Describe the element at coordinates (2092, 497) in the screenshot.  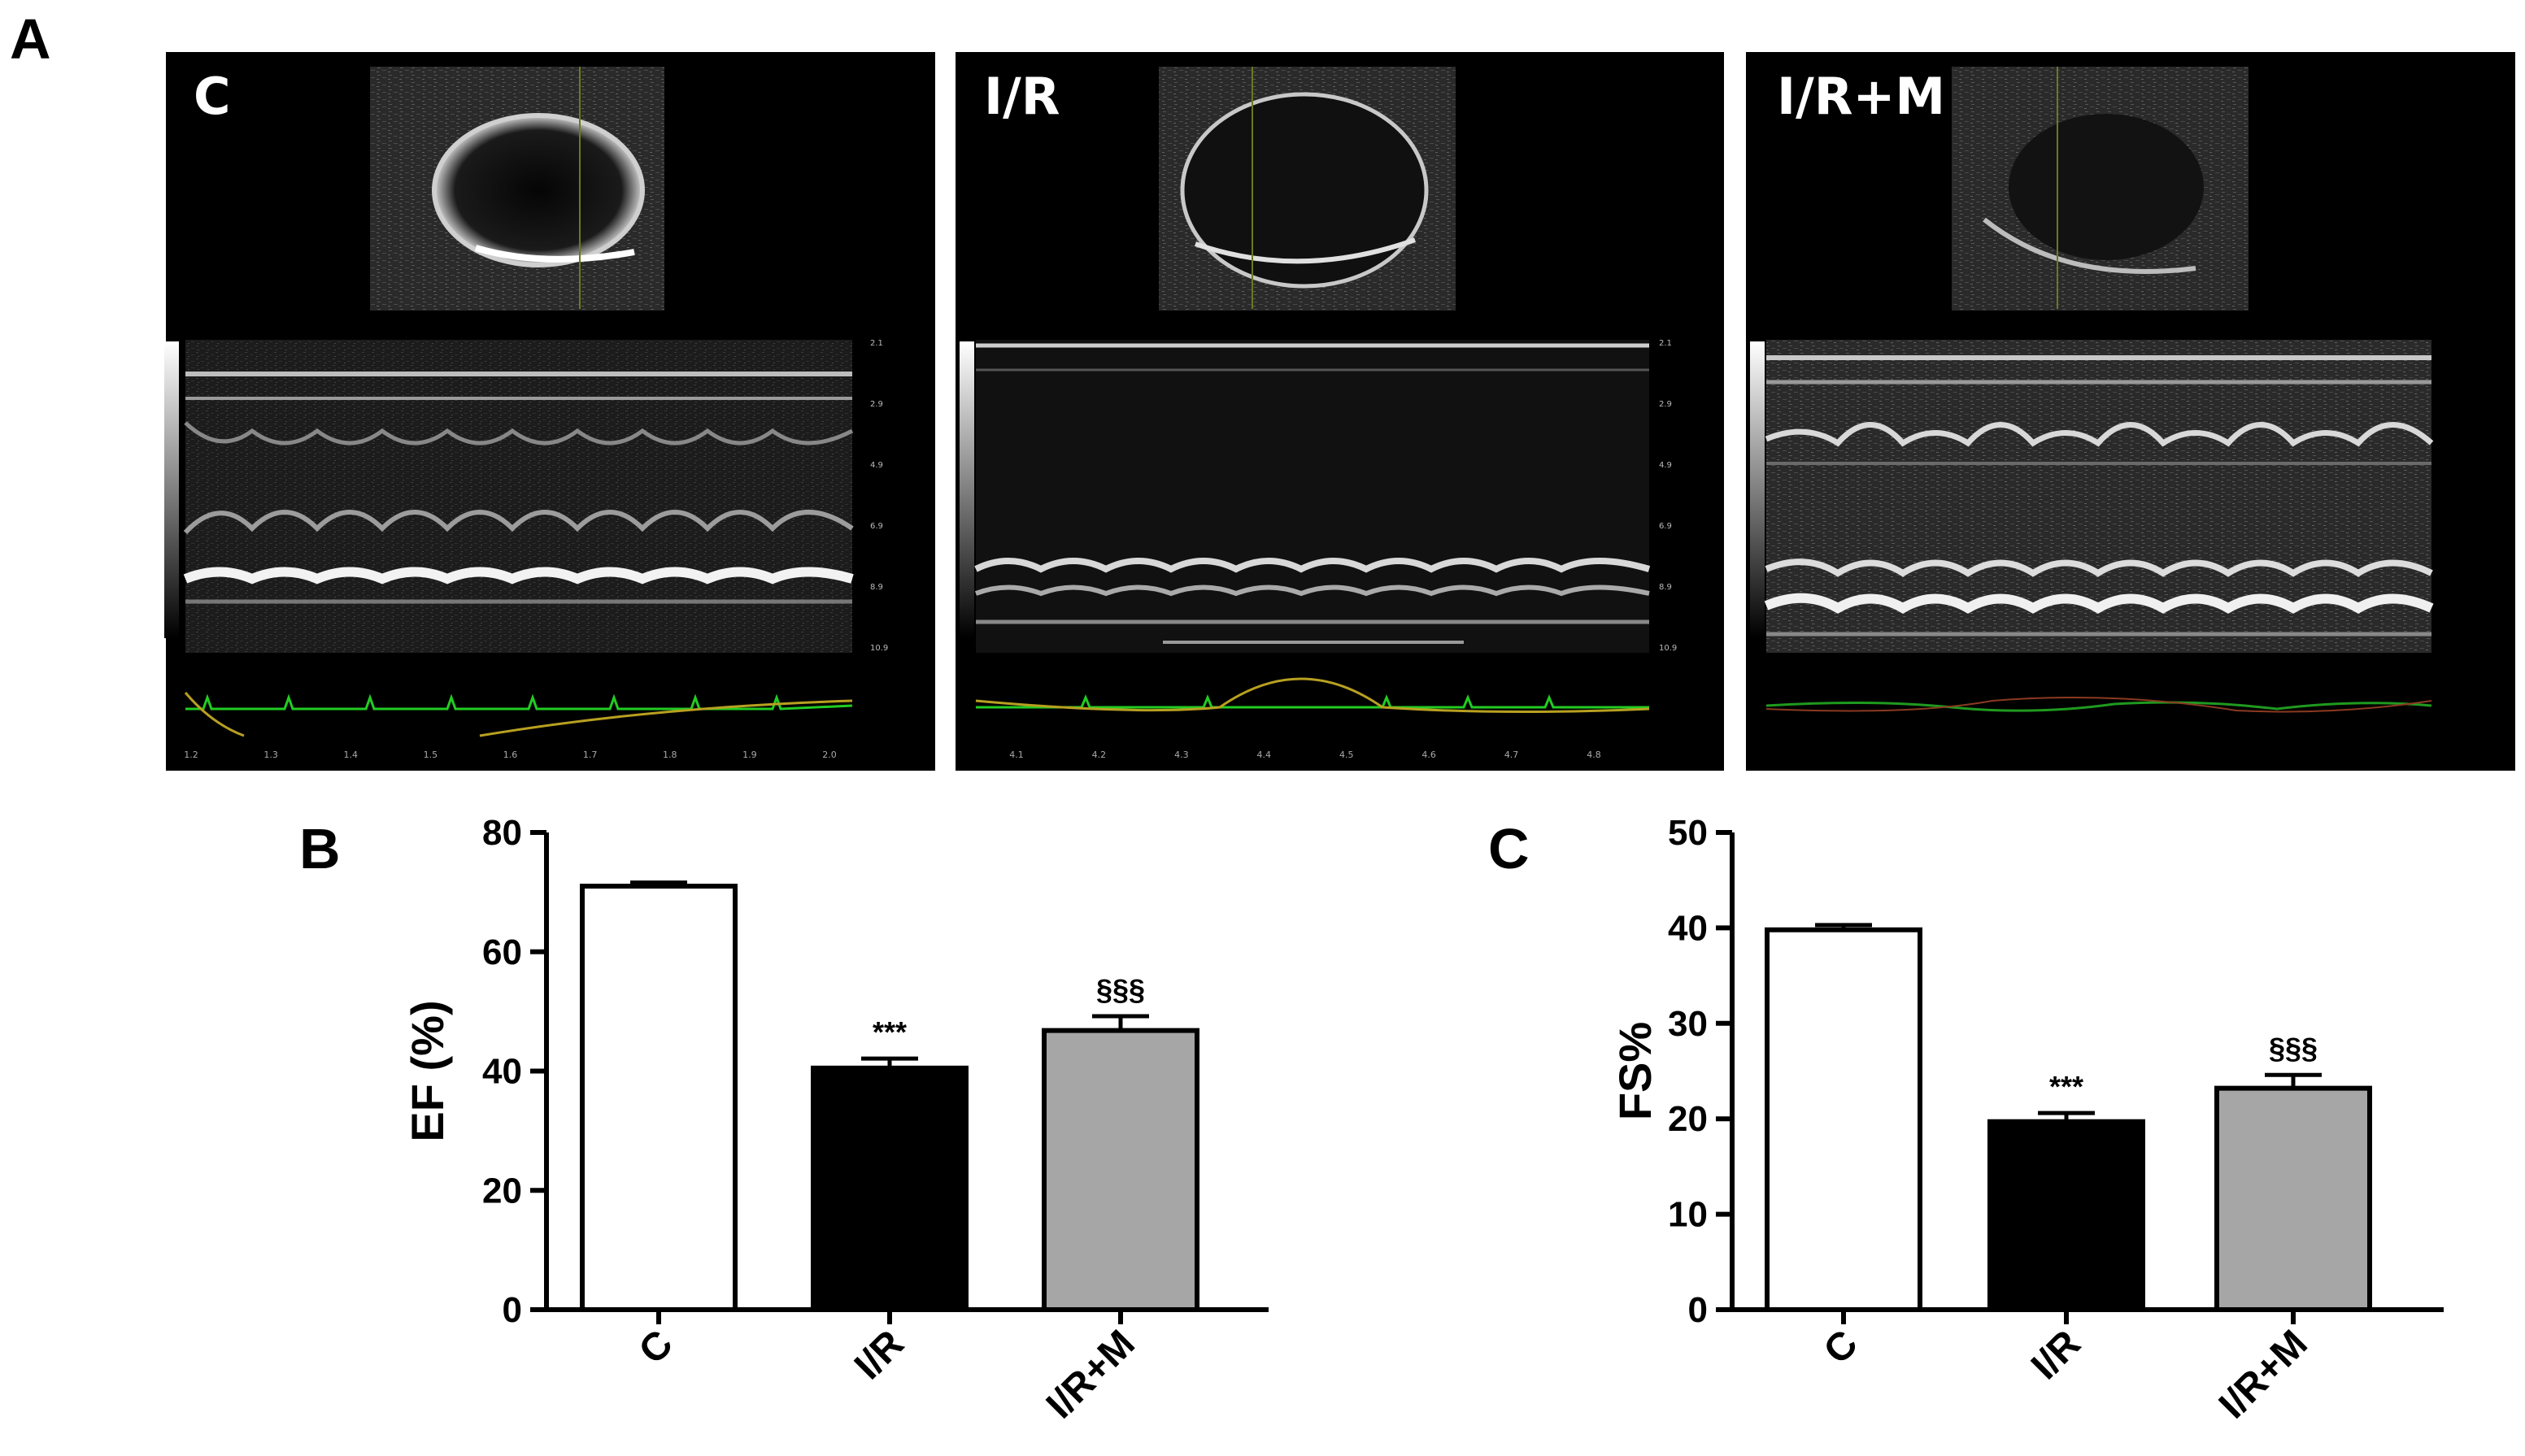
I see `mmode-image-irm` at that location.